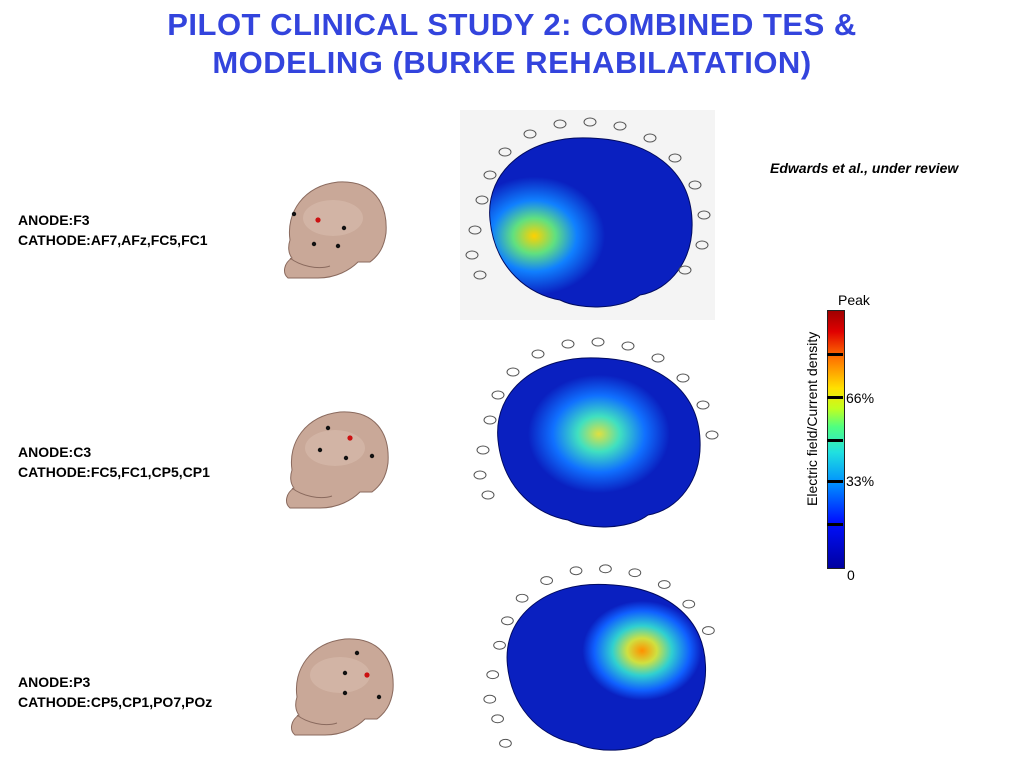 The width and height of the screenshot is (1024, 768). I want to click on title-line-2: MODELING (BURKE REHABILATATION), so click(512, 62).